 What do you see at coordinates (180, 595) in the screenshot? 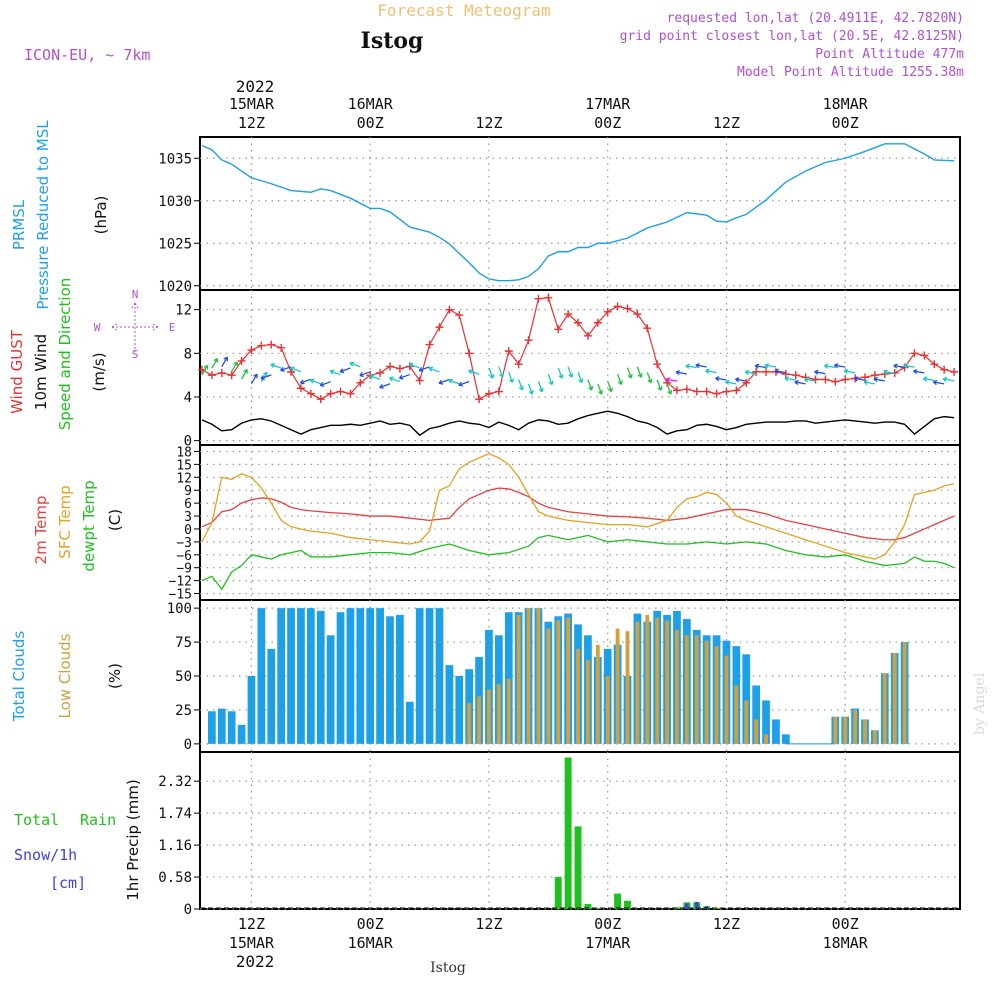
I see `y-tick-label: −15` at bounding box center [180, 595].